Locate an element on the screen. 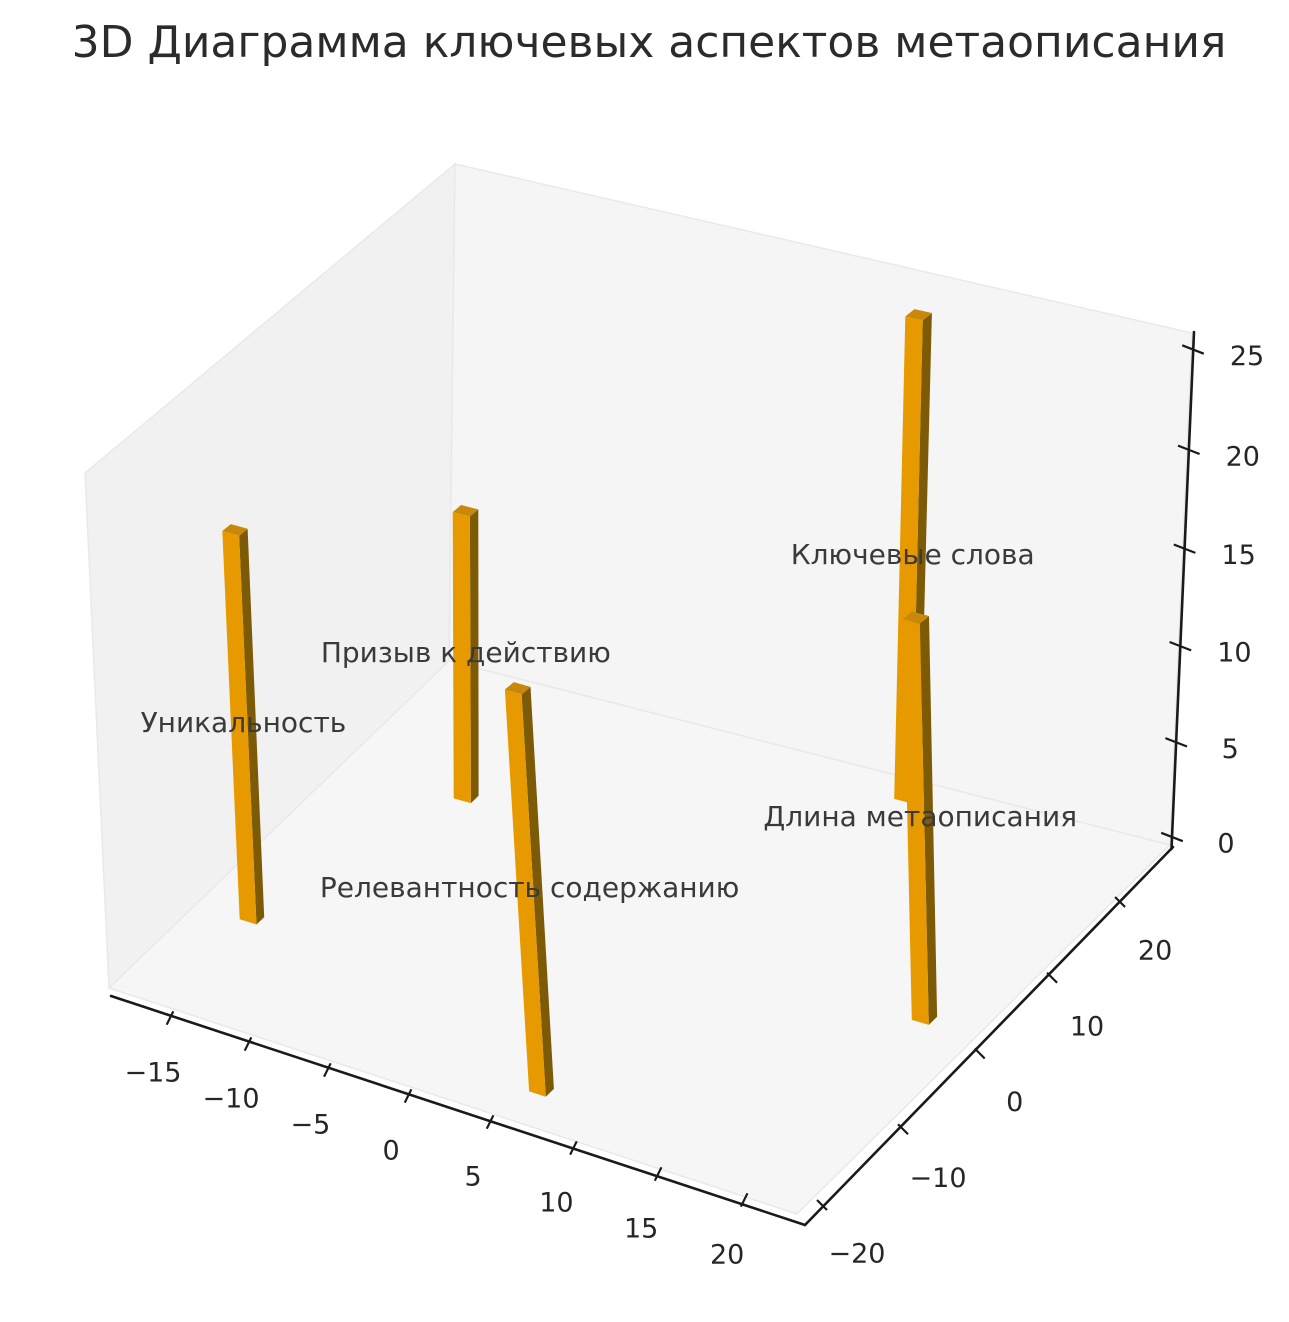 Image resolution: width=1289 pixels, height=1322 pixels. x-tick-label: −10 is located at coordinates (231, 1099).